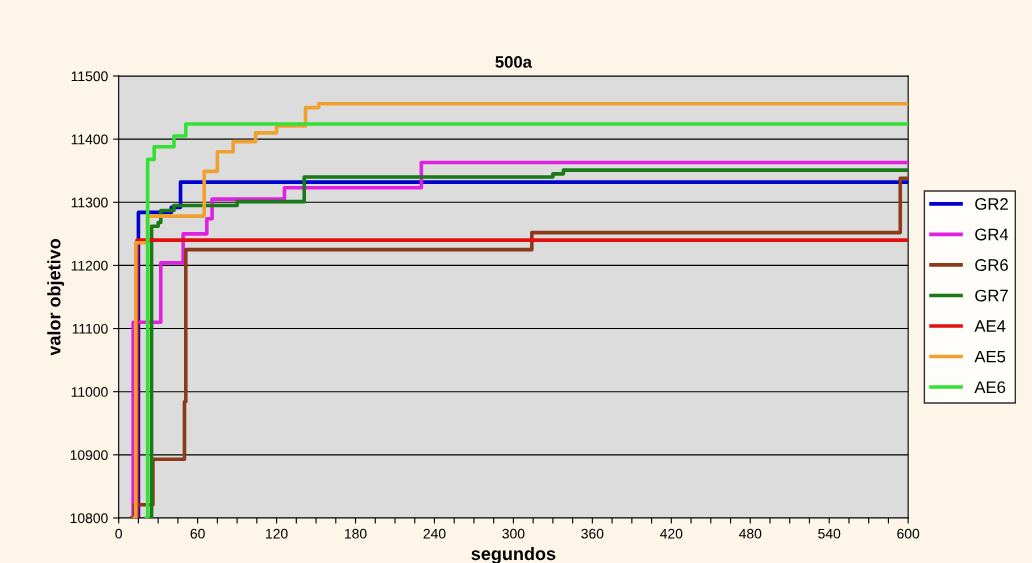  I want to click on legend-label: GR7, so click(991, 295).